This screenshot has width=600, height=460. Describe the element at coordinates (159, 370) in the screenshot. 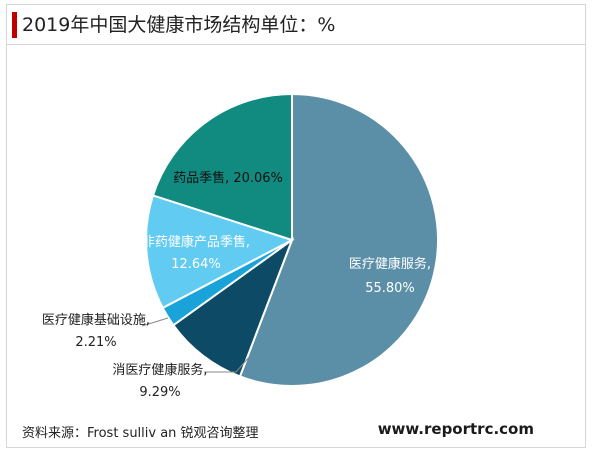

I see `slice-name-label: 消医疗健康服务,` at that location.